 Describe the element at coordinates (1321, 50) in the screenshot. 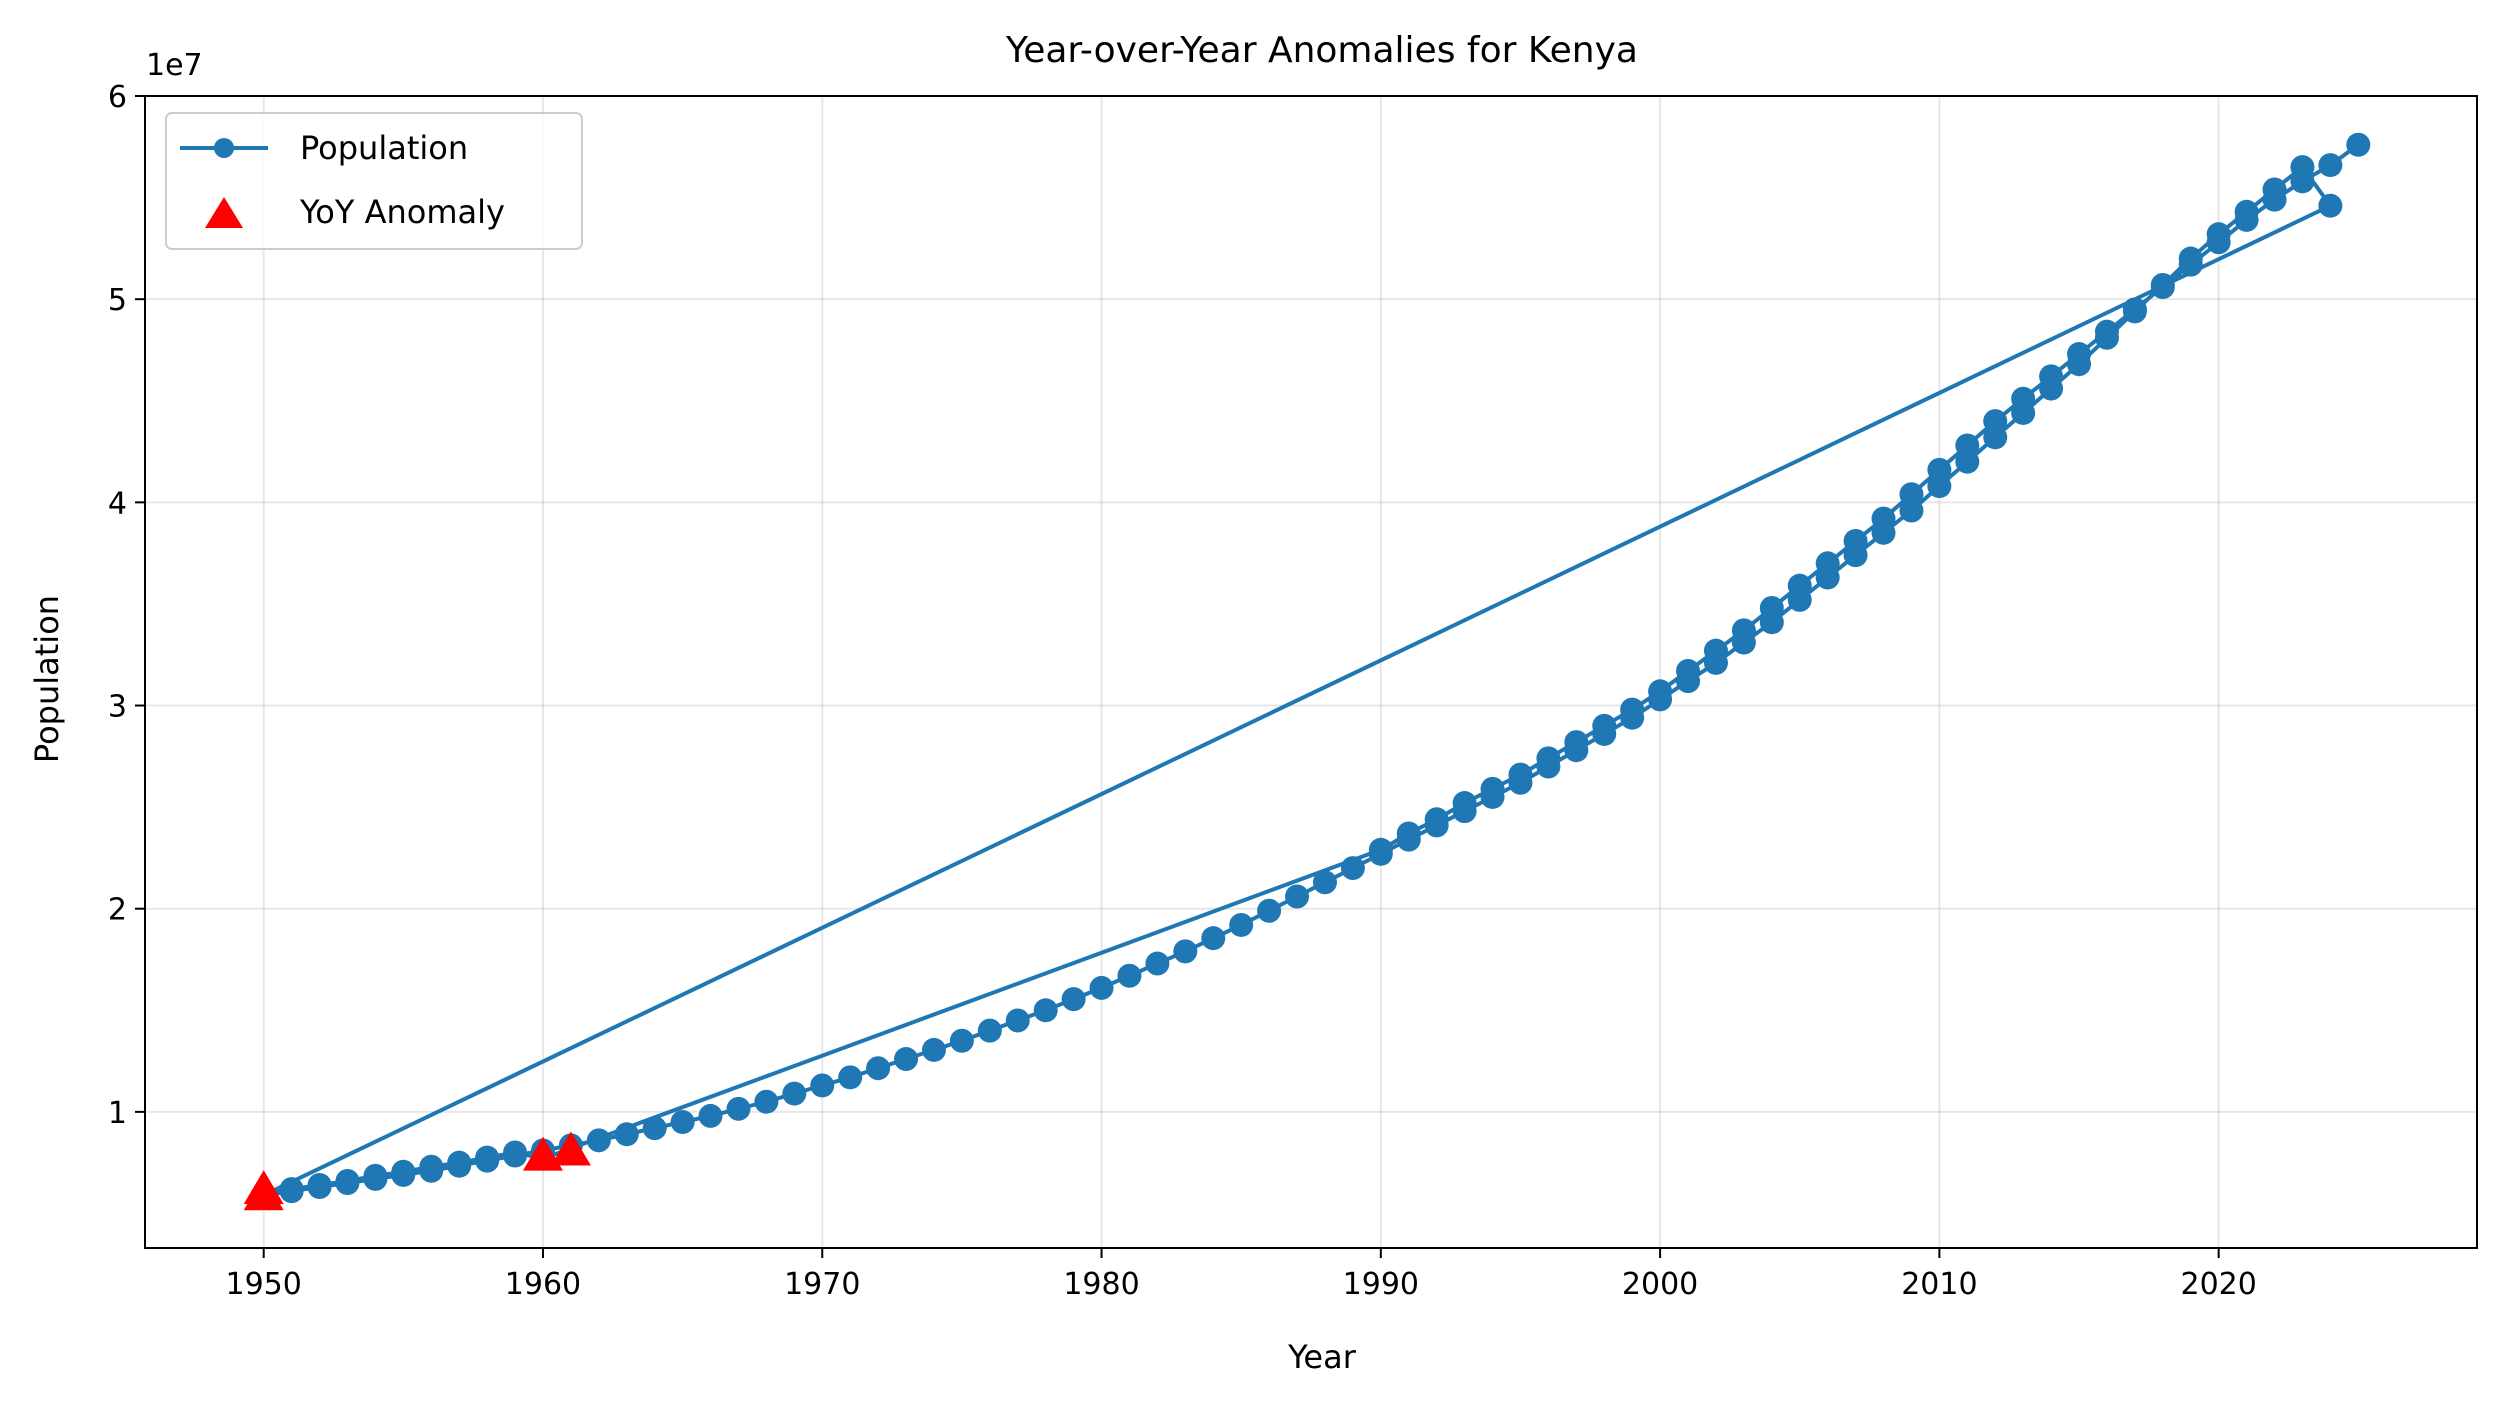

I see `chart-title: Year-over-Year Anomalies for Kenya` at that location.